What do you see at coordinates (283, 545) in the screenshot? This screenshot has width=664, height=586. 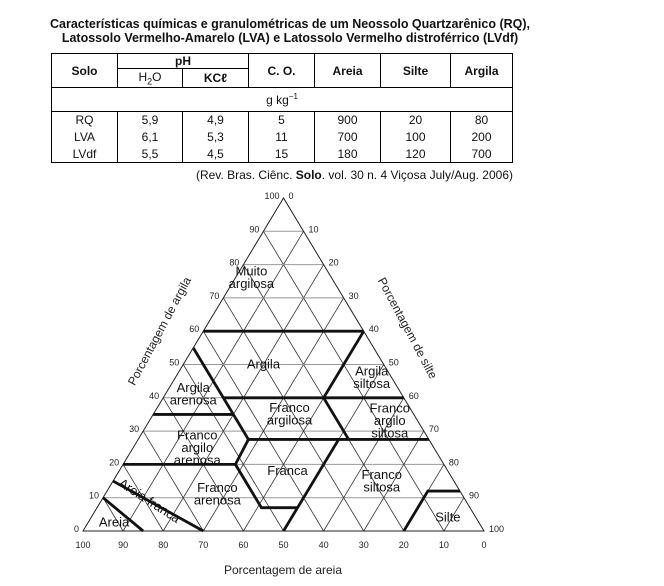 I see `sand-tick-label: 50` at bounding box center [283, 545].